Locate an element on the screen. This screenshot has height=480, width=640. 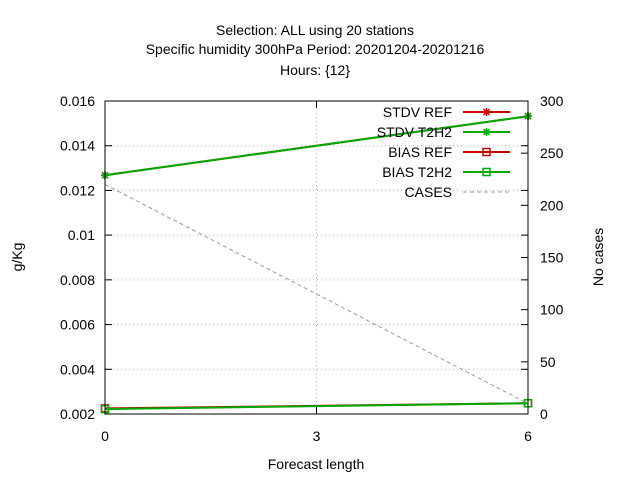
x-axis-label: Forecast length is located at coordinates (316, 464).